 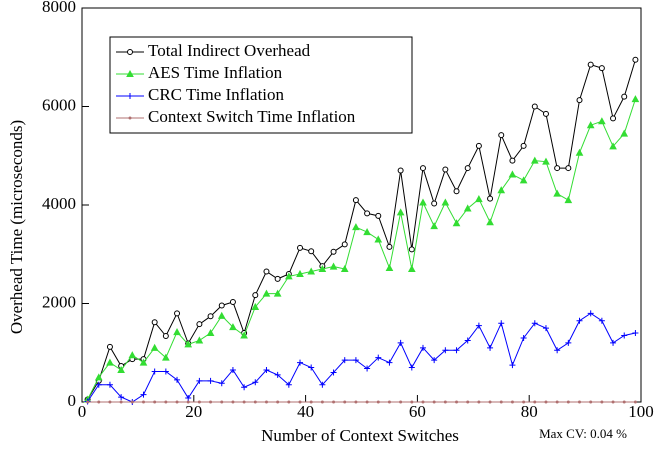 What do you see at coordinates (72, 400) in the screenshot?
I see `y-tick-label: 0` at bounding box center [72, 400].